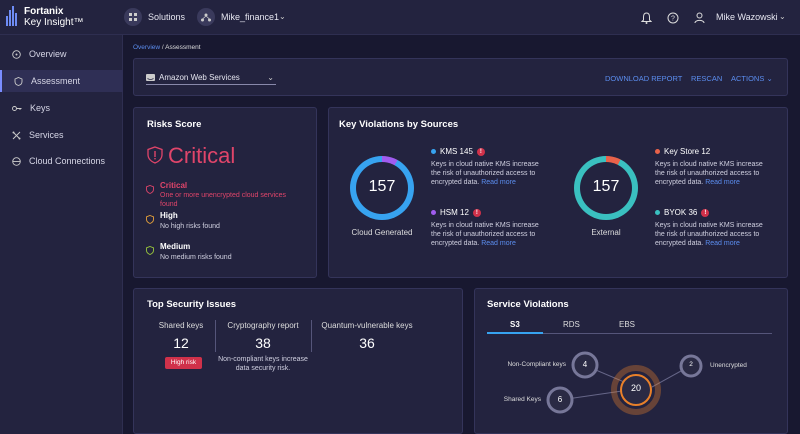 The image size is (800, 434). What do you see at coordinates (16, 54) in the screenshot?
I see `gauge-icon` at bounding box center [16, 54].